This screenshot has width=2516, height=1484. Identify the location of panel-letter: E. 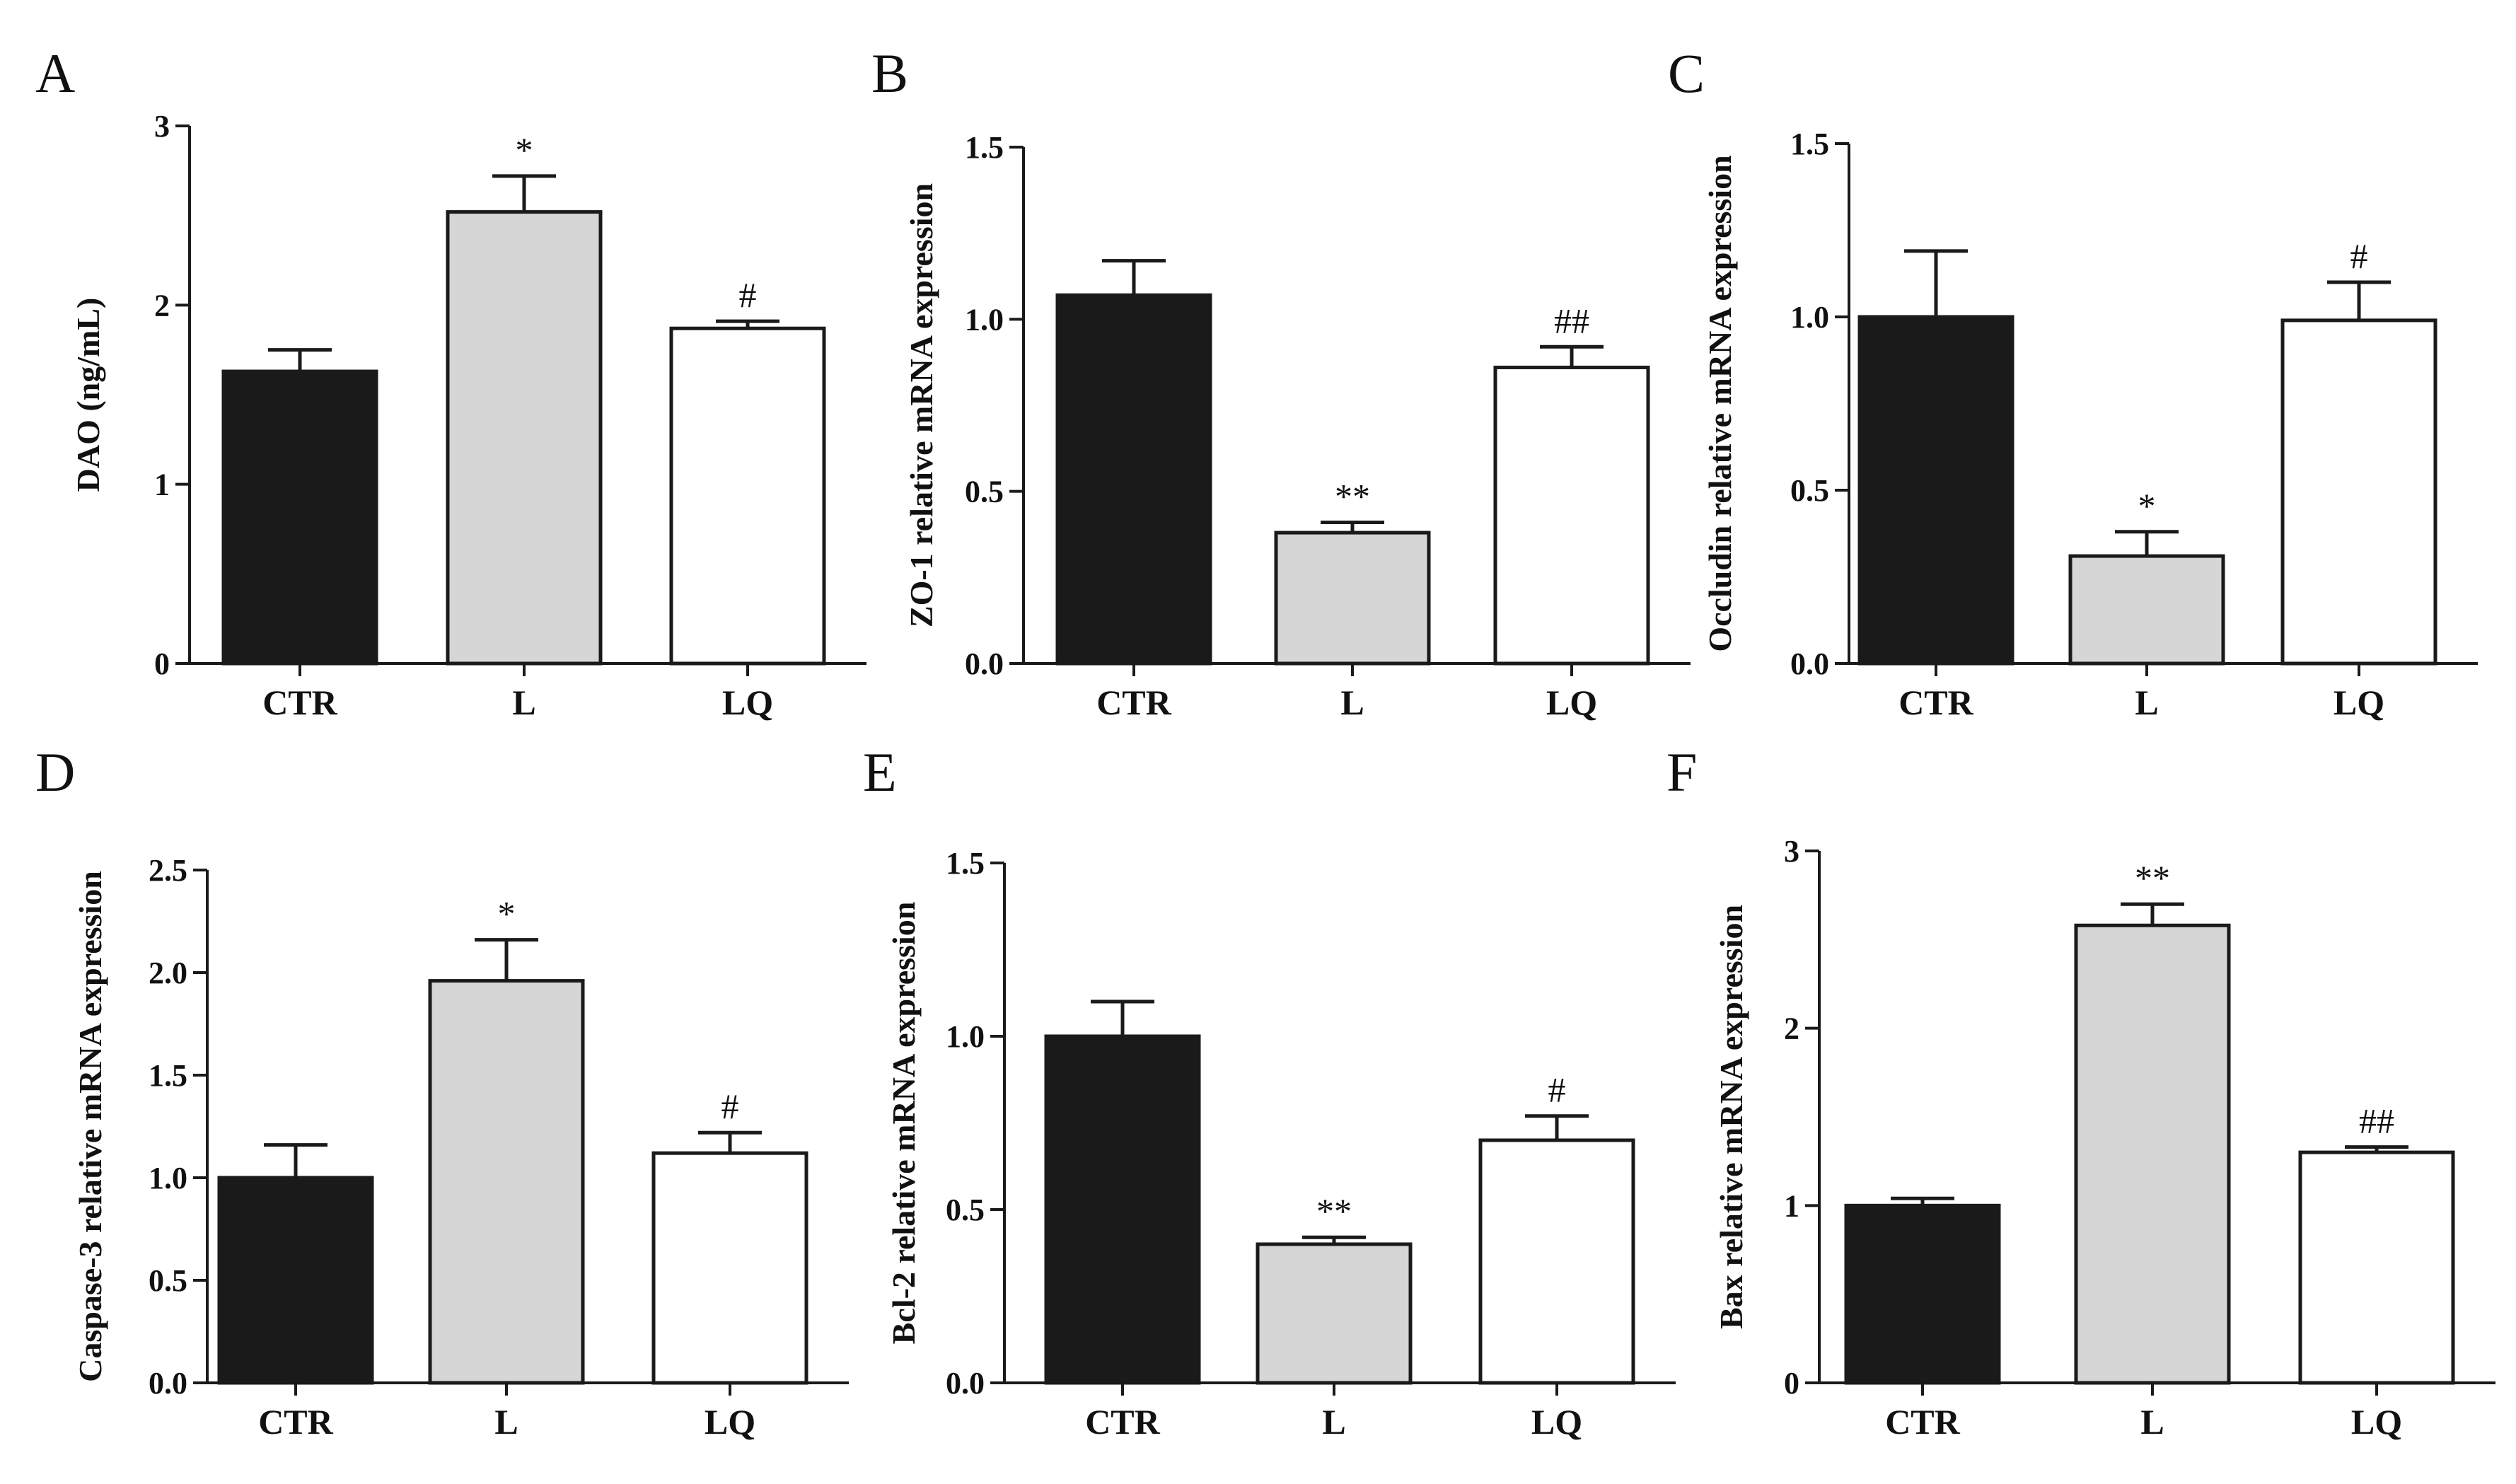
(880, 772).